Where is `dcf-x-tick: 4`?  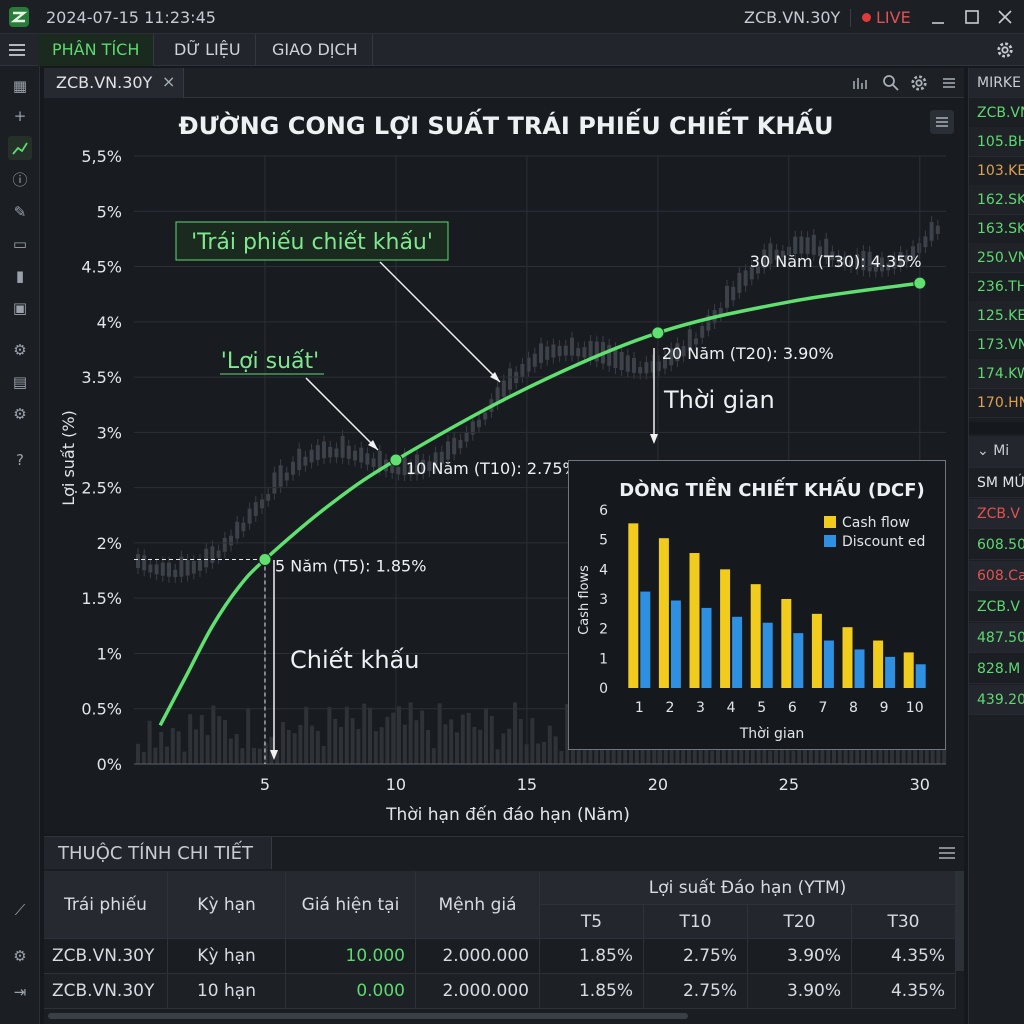 dcf-x-tick: 4 is located at coordinates (731, 708).